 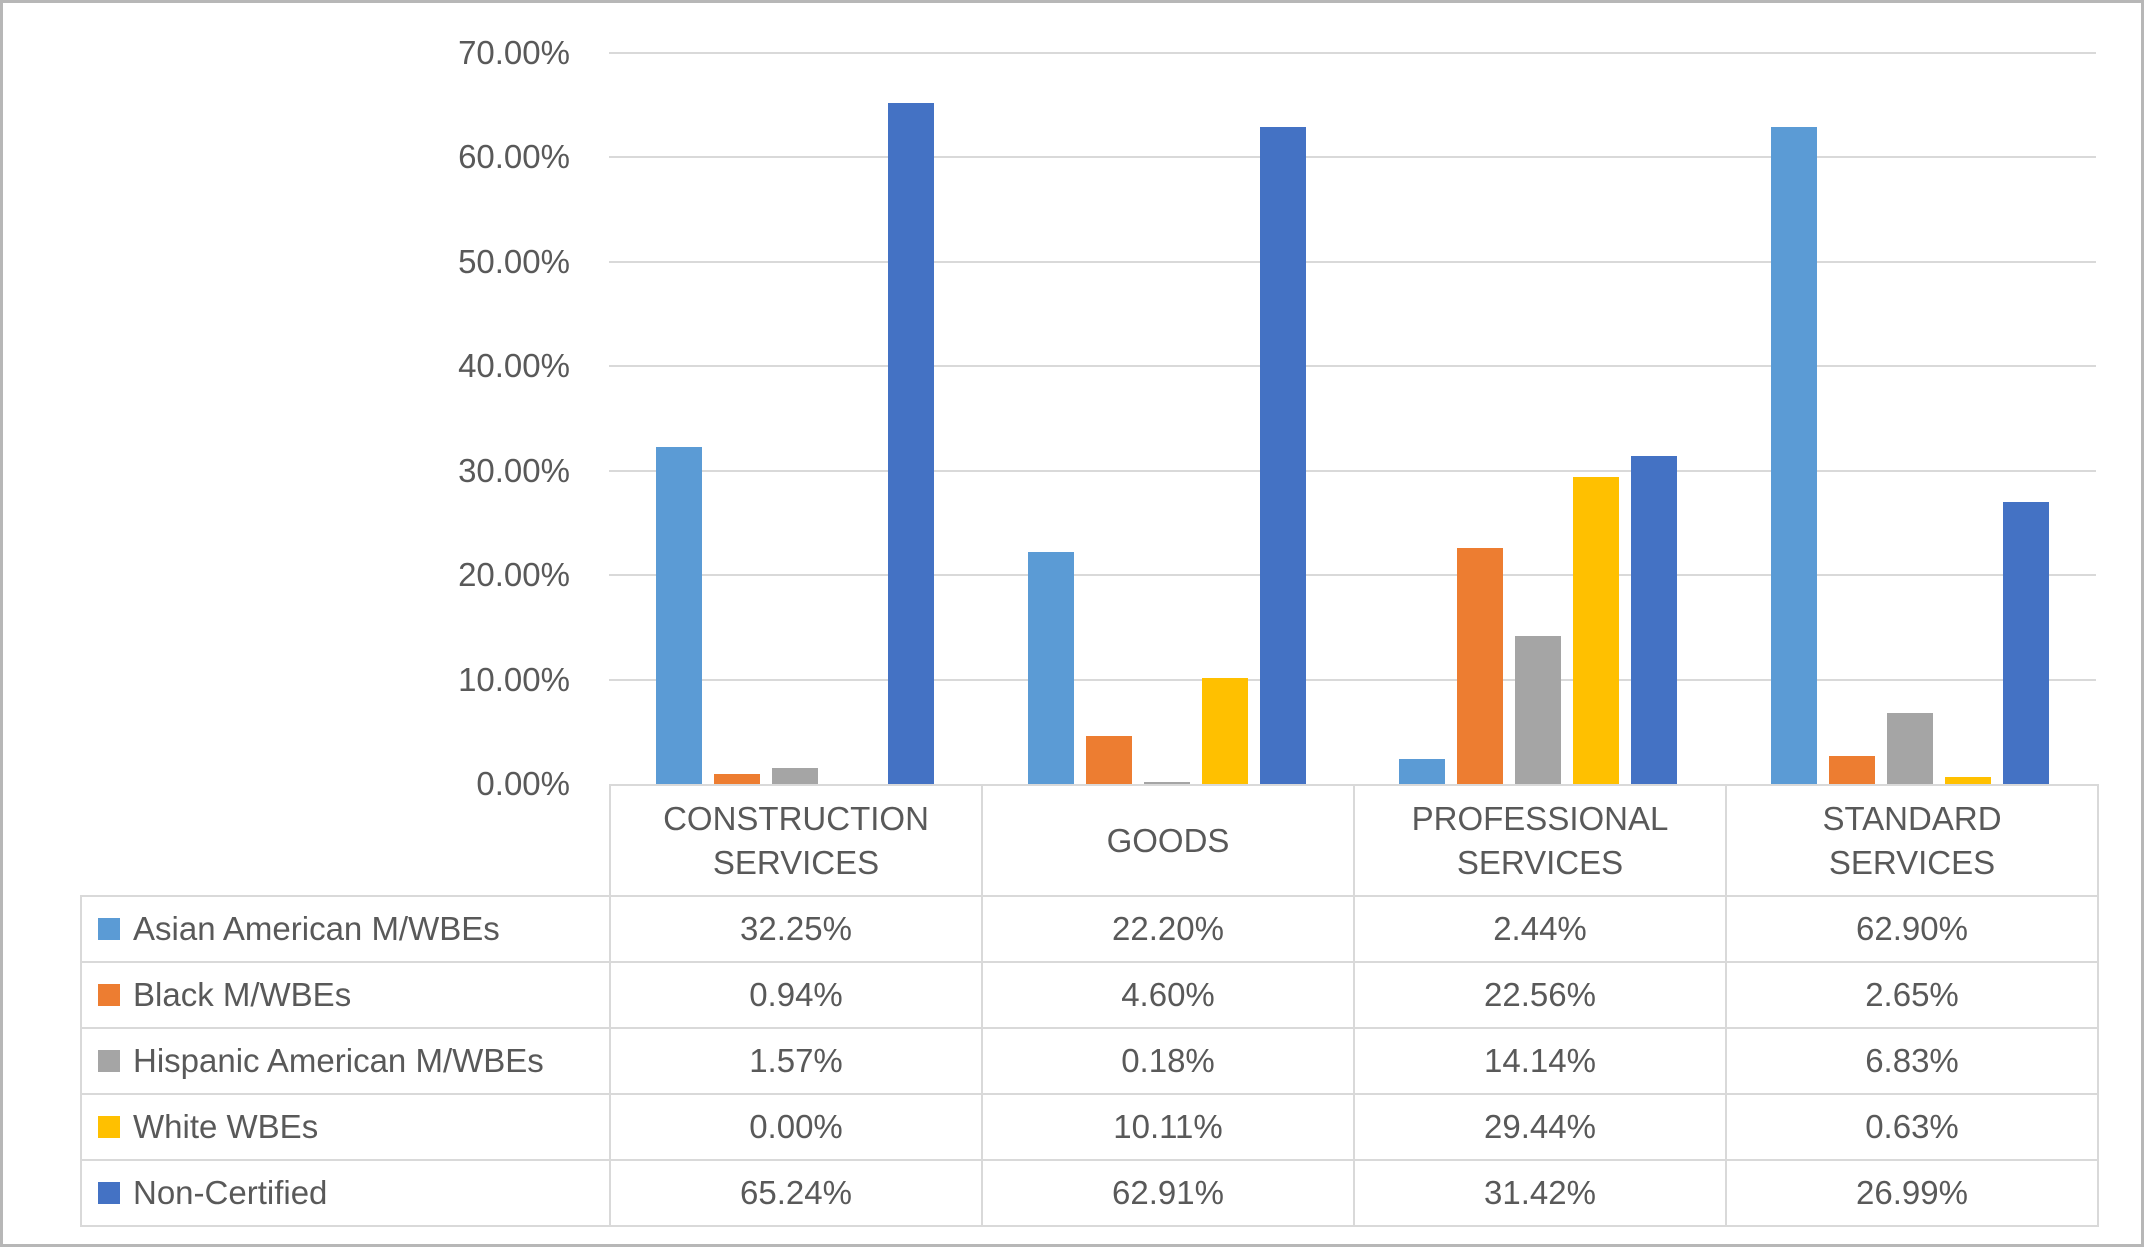 What do you see at coordinates (1540, 929) in the screenshot?
I see `value-cell: 2.44%` at bounding box center [1540, 929].